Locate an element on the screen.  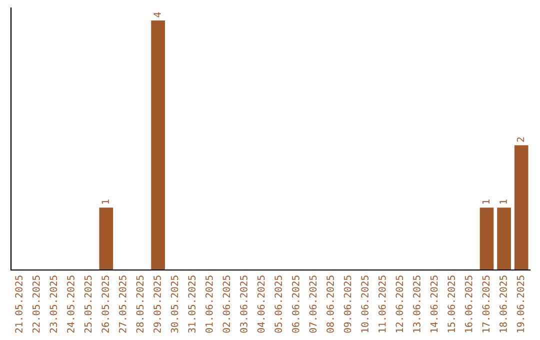
x-tick-label: 04.06.2025 is located at coordinates (261, 304).